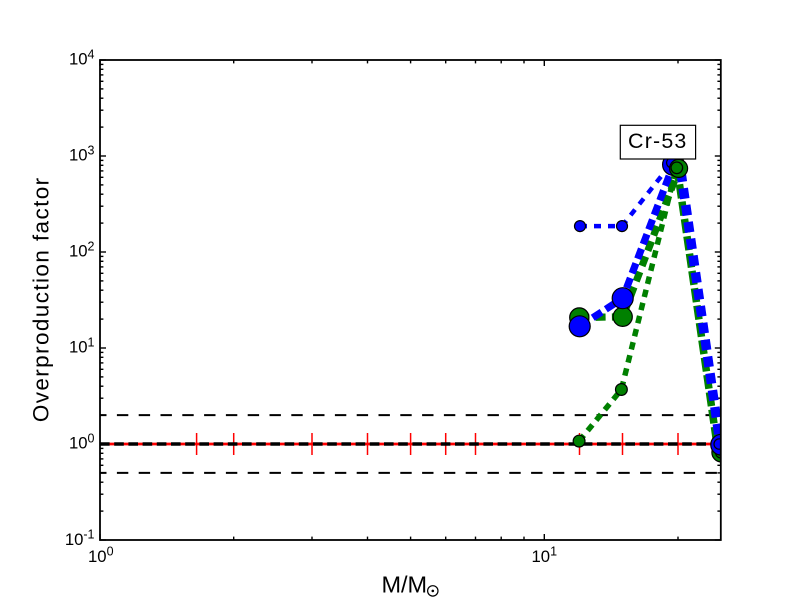 Image resolution: width=800 pixels, height=600 pixels. Describe the element at coordinates (404, 585) in the screenshot. I see `svg-text: M/M` at that location.